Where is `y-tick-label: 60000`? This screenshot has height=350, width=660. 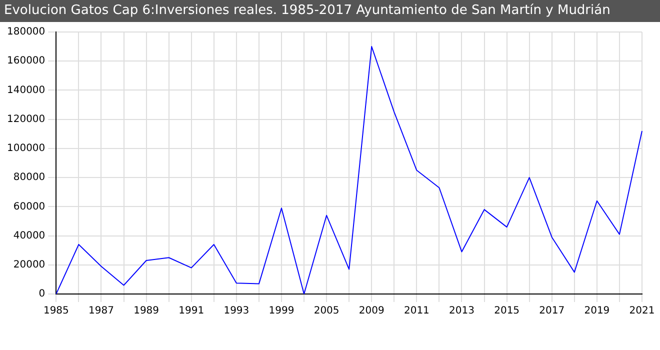 y-tick-label: 60000 is located at coordinates (29, 206).